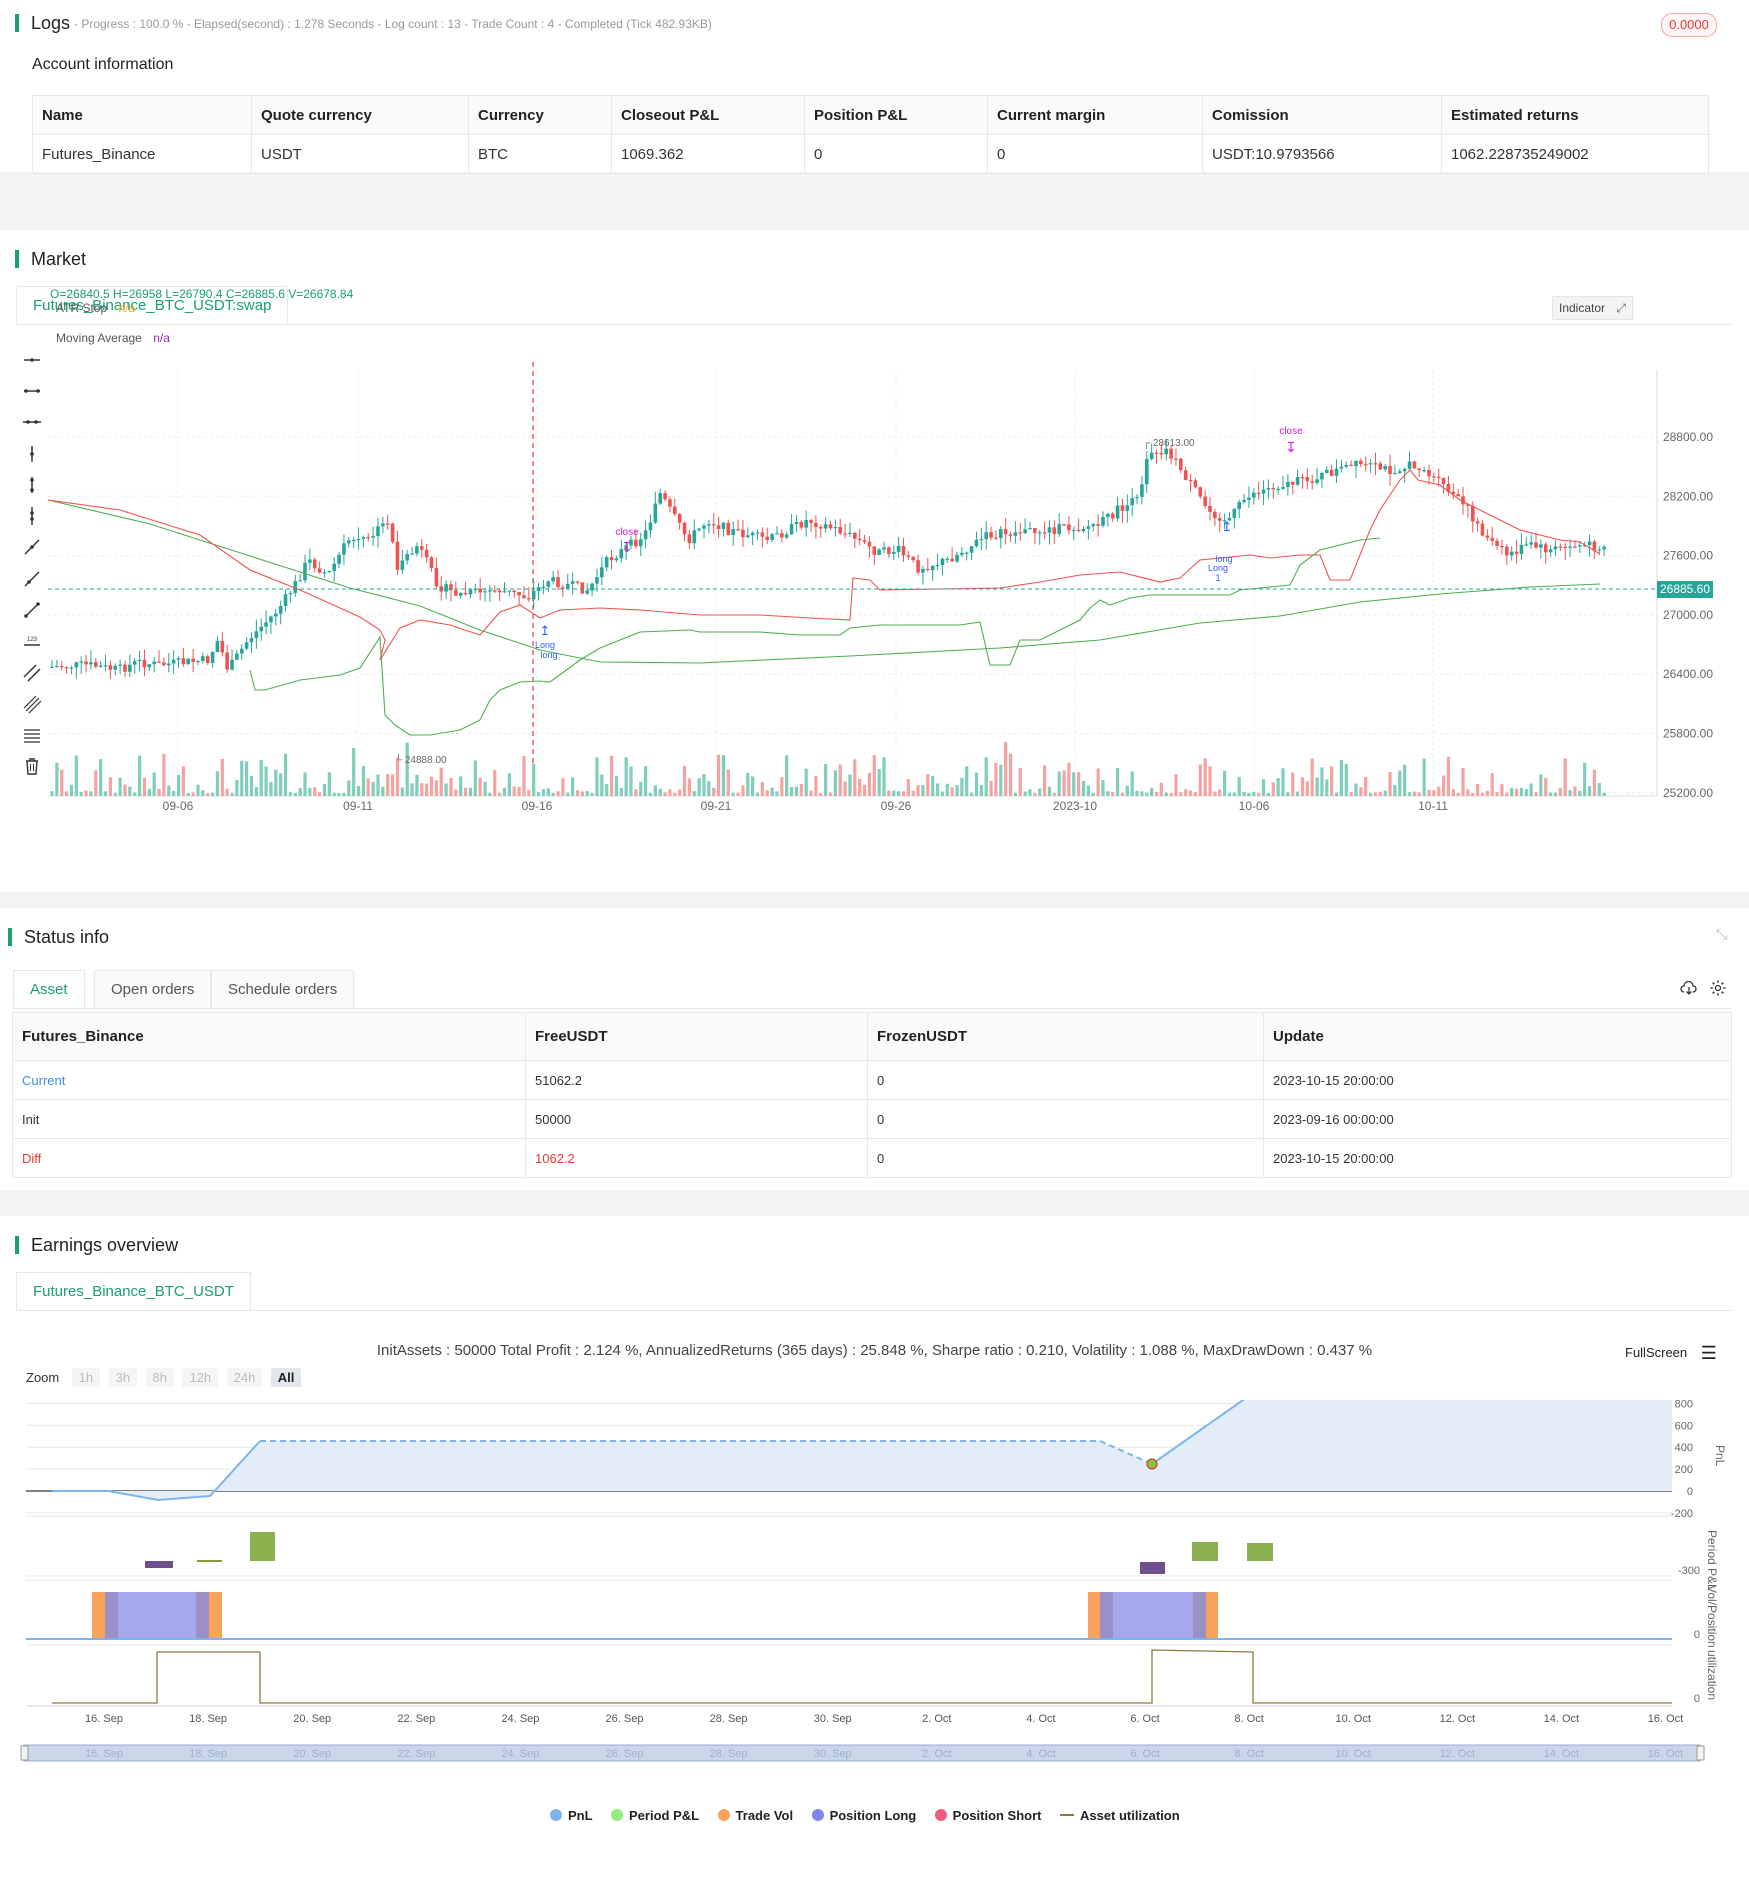  What do you see at coordinates (113, 338) in the screenshot?
I see `ma-legend: Moving Average n/a` at bounding box center [113, 338].